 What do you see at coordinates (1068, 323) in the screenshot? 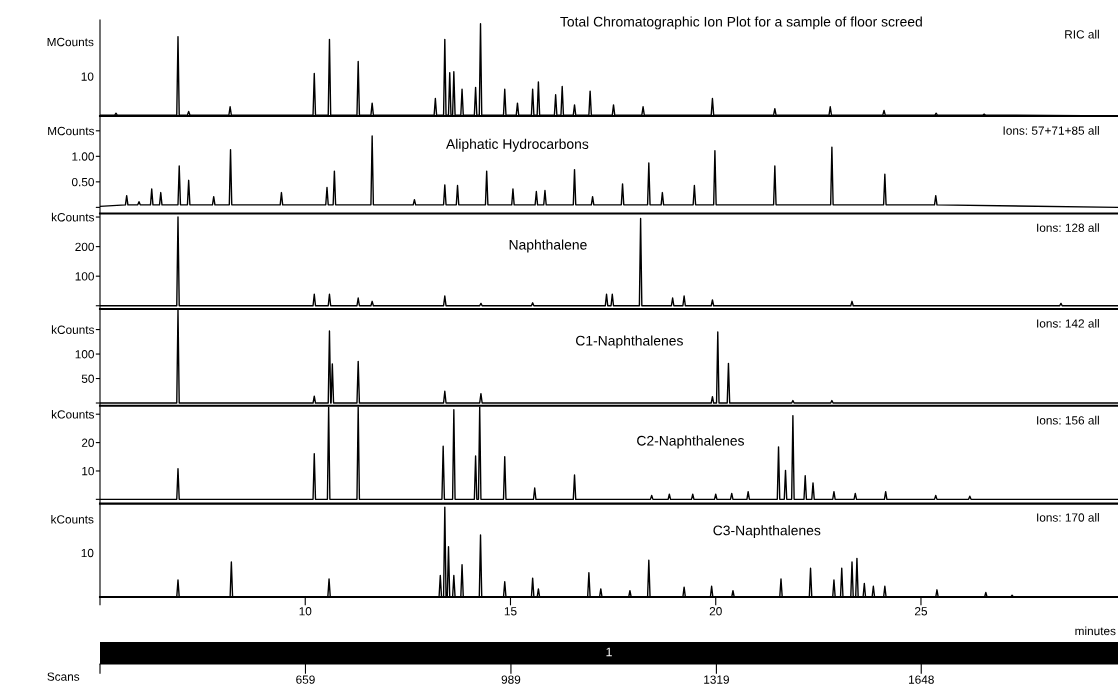
I see `annotation: Ions: 142 all` at bounding box center [1068, 323].